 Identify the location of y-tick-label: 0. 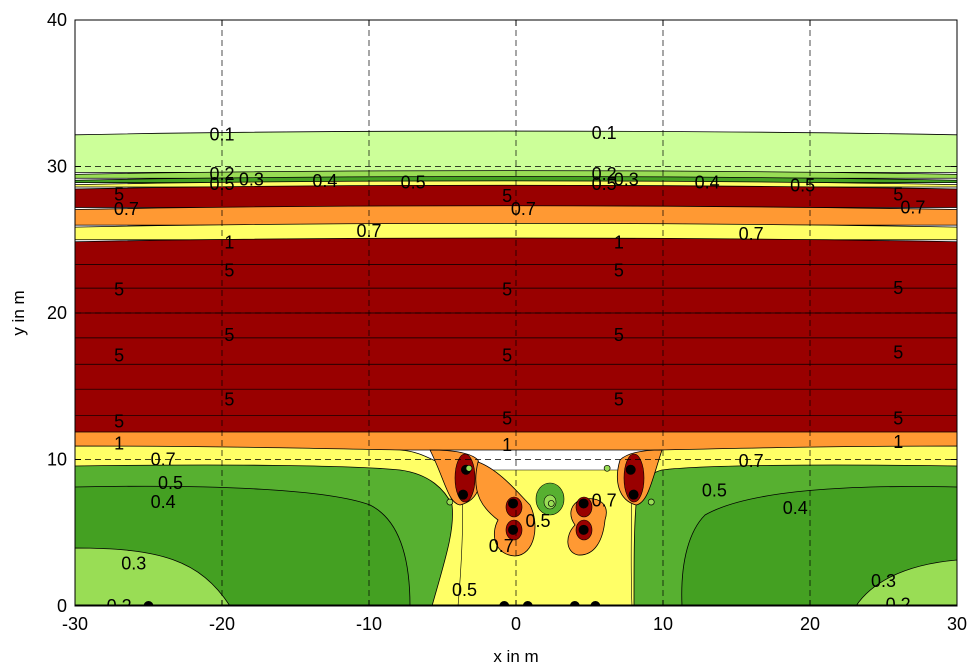
(62, 606).